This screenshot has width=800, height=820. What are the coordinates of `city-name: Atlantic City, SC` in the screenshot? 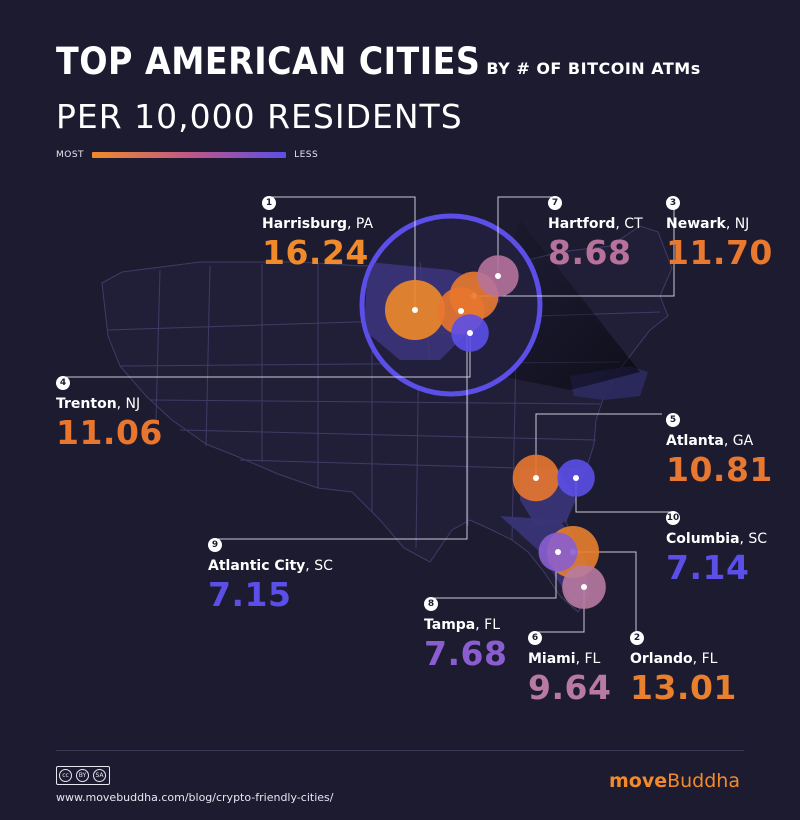 It's located at (270, 566).